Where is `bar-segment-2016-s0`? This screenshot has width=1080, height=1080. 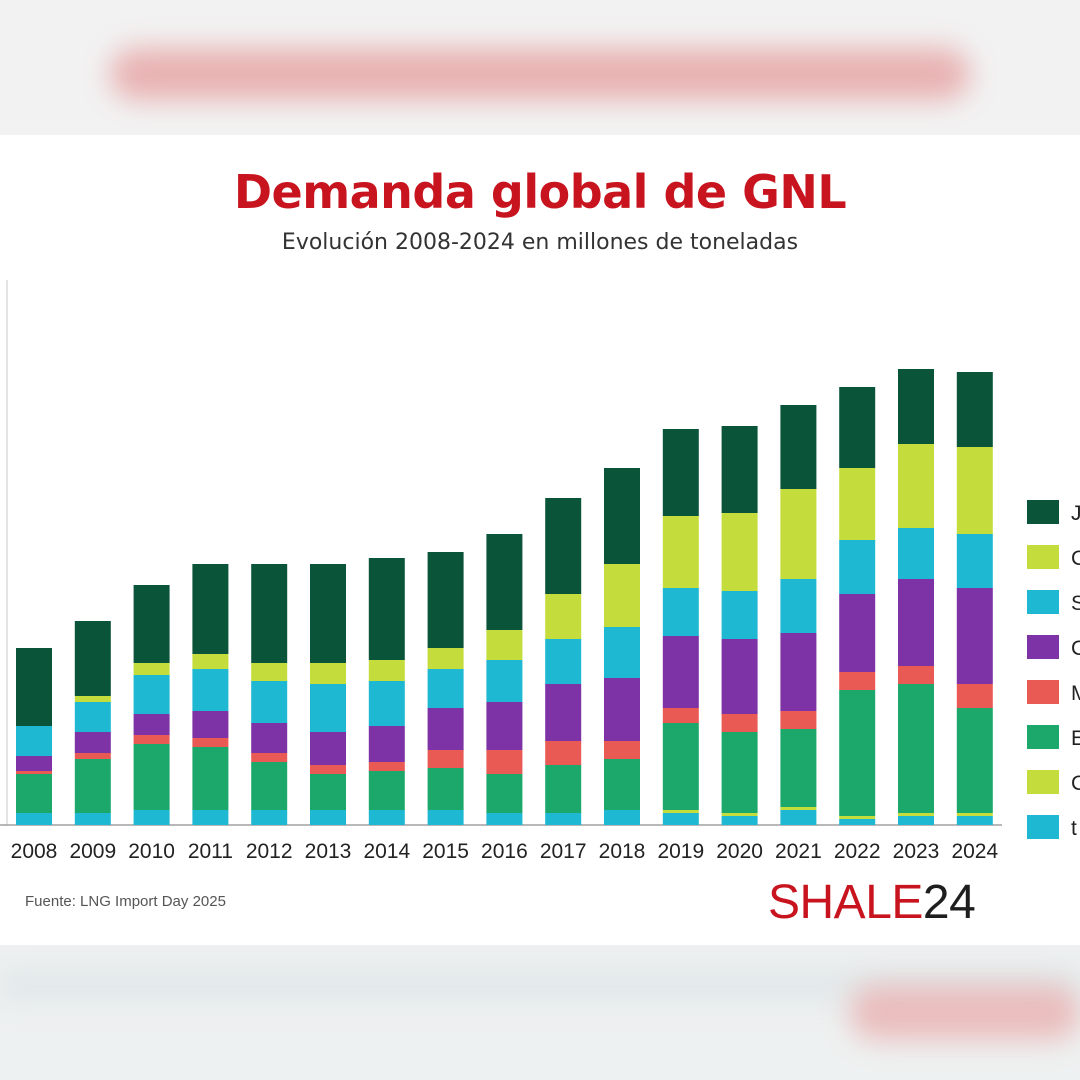 bar-segment-2016-s0 is located at coordinates (504, 819).